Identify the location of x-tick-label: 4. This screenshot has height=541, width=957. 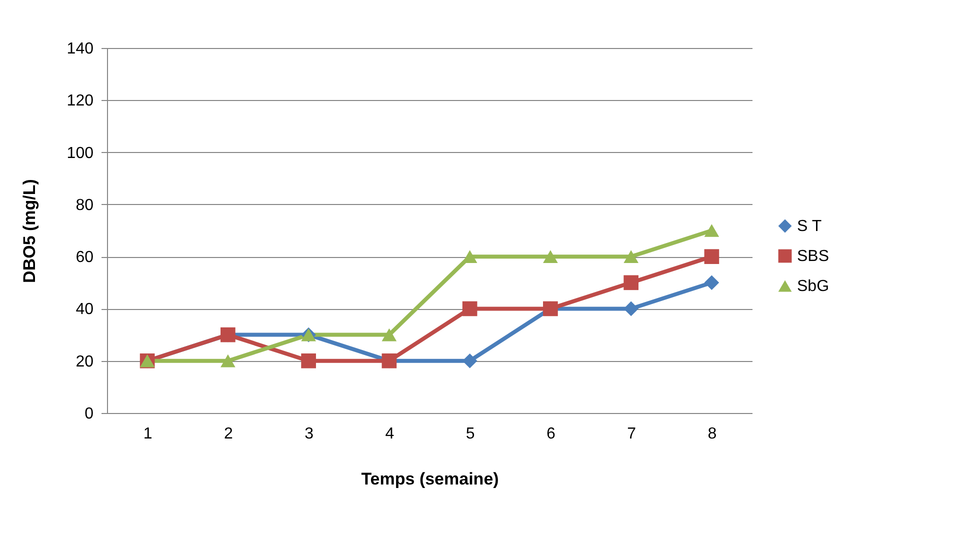
(389, 434).